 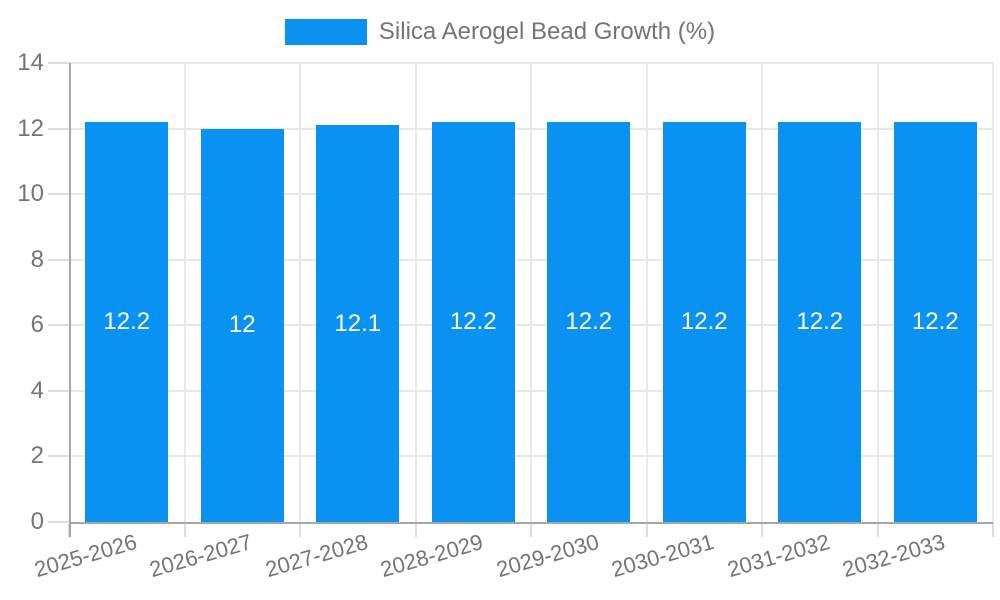 I want to click on legend: Silica Aerogel Bead Growth (%), so click(x=500, y=32).